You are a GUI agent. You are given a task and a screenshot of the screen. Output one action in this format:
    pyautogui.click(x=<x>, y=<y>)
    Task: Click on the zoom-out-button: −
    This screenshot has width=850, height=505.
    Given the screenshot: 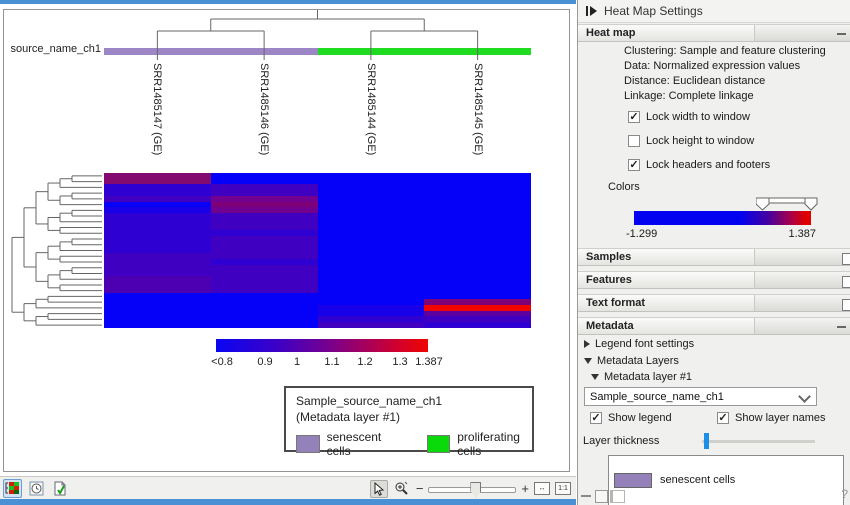 What is the action you would take?
    pyautogui.click(x=419, y=488)
    